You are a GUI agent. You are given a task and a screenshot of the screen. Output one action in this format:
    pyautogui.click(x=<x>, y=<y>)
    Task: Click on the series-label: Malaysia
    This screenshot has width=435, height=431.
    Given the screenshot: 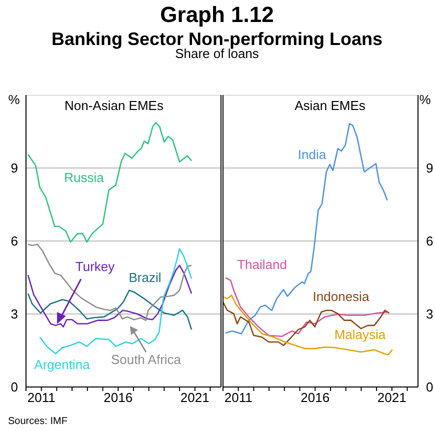 What is the action you would take?
    pyautogui.click(x=360, y=334)
    